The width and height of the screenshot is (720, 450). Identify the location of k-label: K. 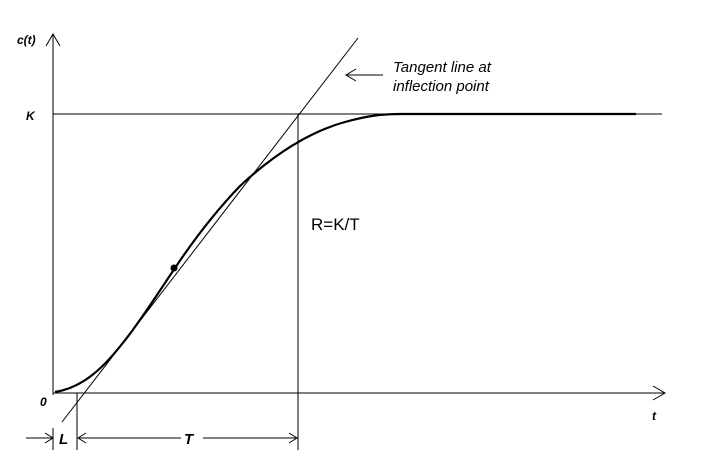
(31, 116).